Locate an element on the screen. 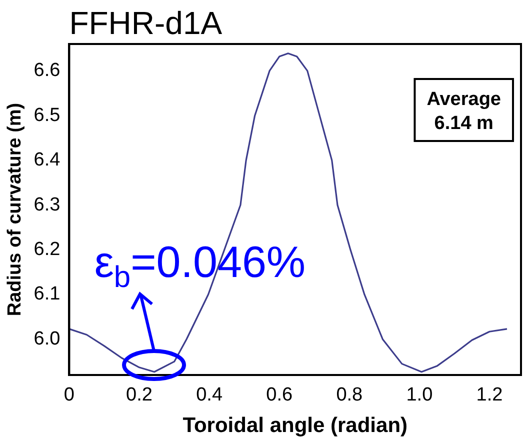 This screenshot has height=447, width=529. x-tick-label: 0.6 is located at coordinates (279, 395).